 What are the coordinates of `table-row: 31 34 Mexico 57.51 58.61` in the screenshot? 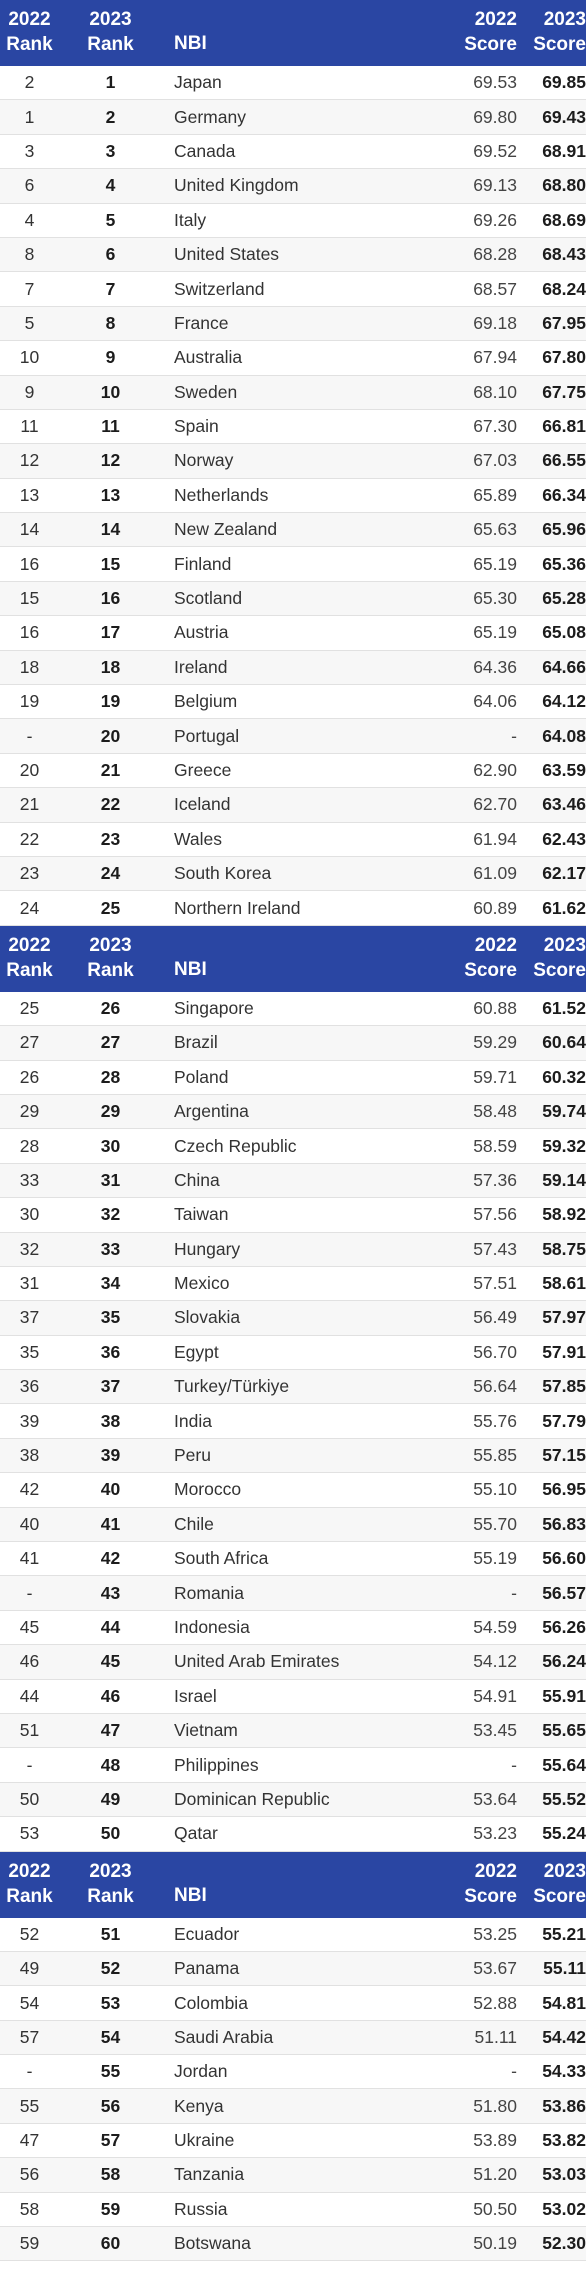 It's located at (293, 1284).